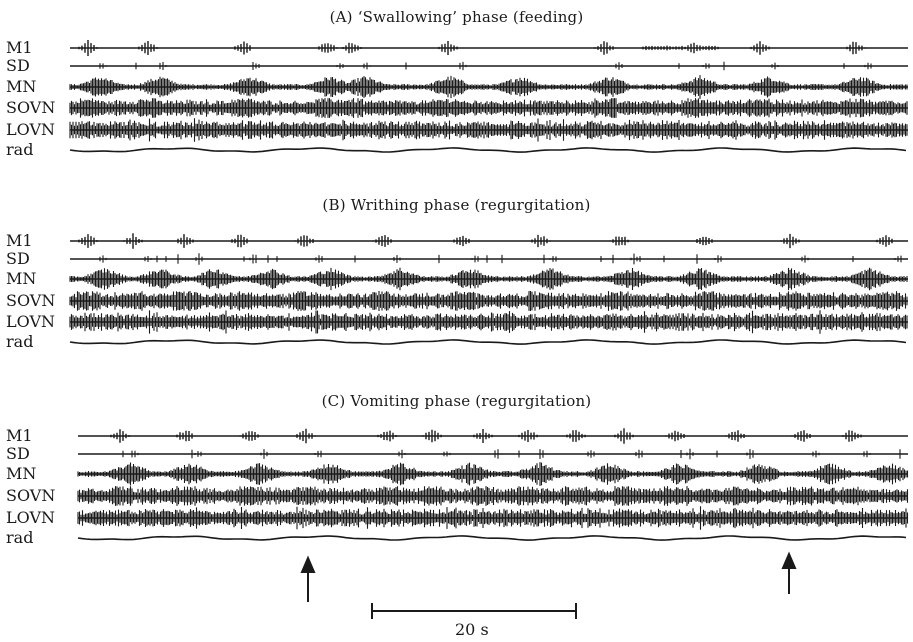  What do you see at coordinates (488, 322) in the screenshot?
I see `panel-b-trace-lovn-spikes` at bounding box center [488, 322].